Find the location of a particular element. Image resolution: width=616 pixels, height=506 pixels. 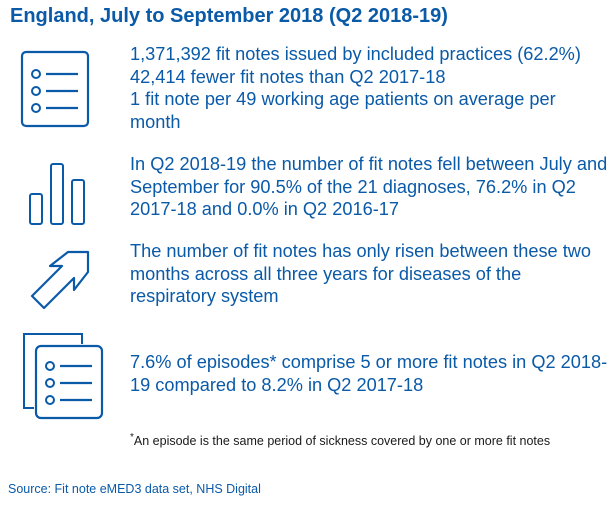

summary-line-fewer: 42,414 fewer fit notes than Q2 2017-18 is located at coordinates (288, 76).